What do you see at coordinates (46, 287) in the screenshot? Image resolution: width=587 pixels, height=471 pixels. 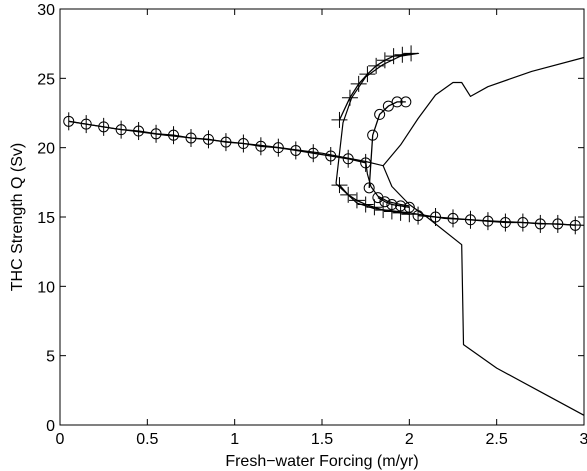 I see `y-tick-label: 10` at bounding box center [46, 287].